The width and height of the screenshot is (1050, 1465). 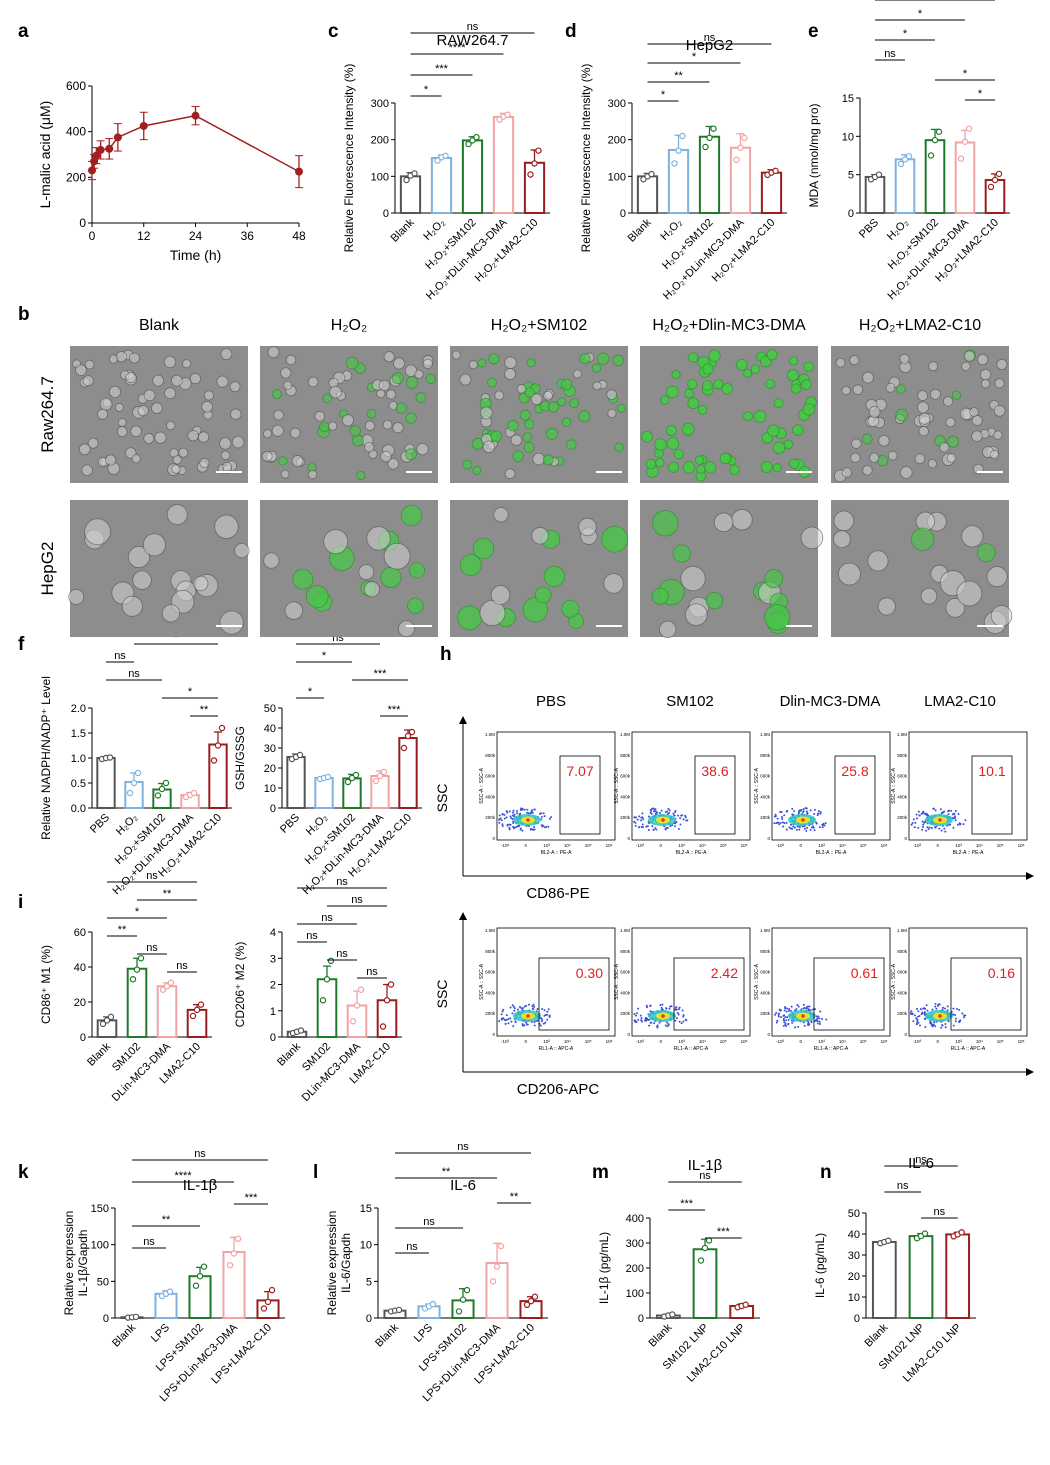 What do you see at coordinates (625, 992) in the screenshot?
I see `flow-y-tick: 400k` at bounding box center [625, 992].